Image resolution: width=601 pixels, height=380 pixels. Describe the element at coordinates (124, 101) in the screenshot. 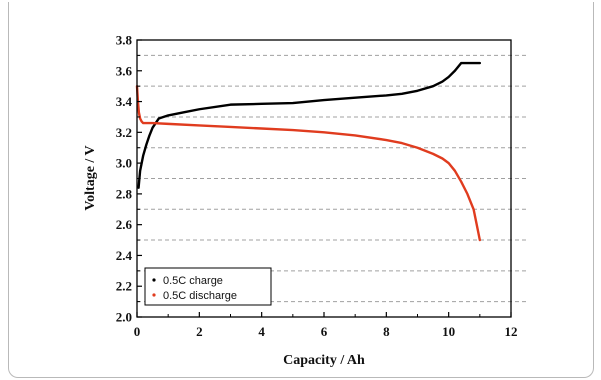

I see `y-tick-label: 3.4` at that location.